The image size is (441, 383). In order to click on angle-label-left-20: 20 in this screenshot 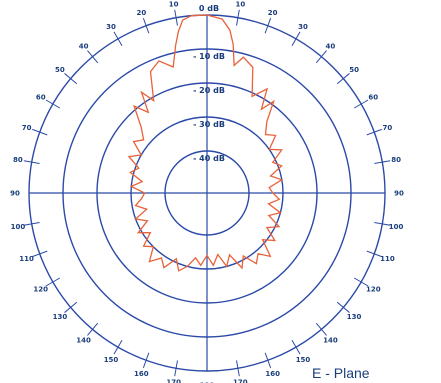, I will do `click(141, 13)`.